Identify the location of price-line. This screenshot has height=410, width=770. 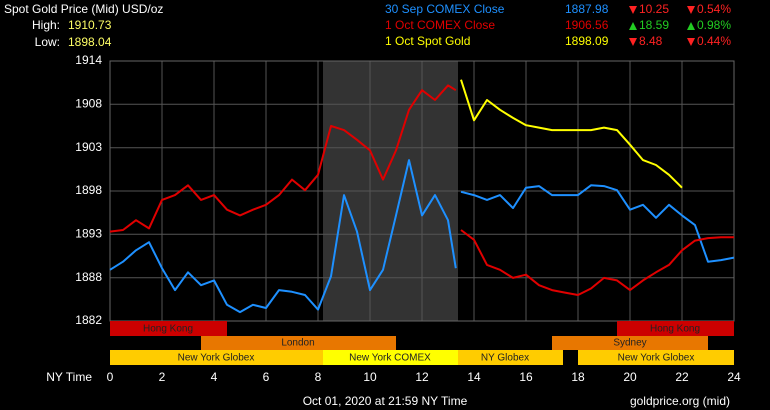
(571, 134).